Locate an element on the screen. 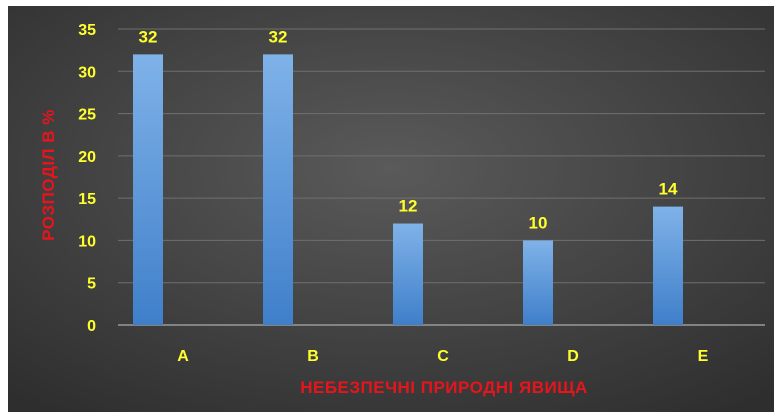  x-tick-label-c: C is located at coordinates (443, 356).